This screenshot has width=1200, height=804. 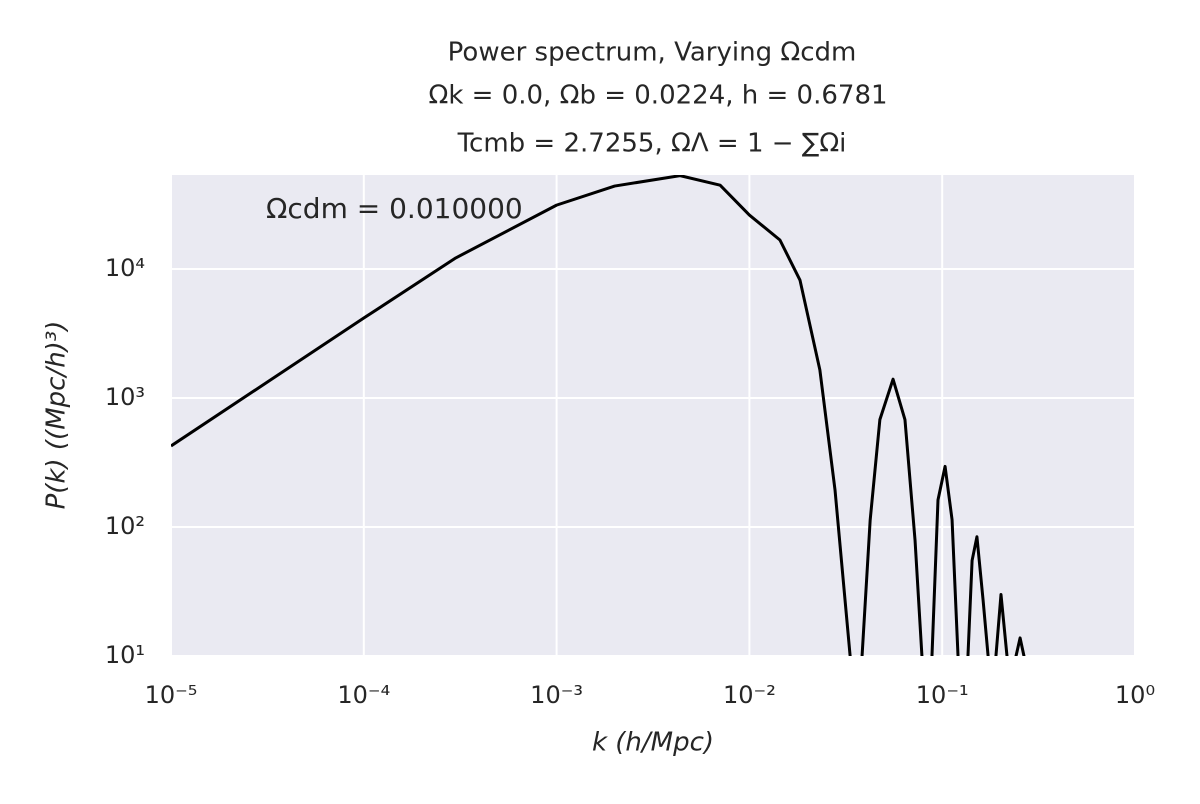 I want to click on title-line: Ωk = 0.0, Ωb = 0.0224, h = 0.6781, so click(x=657, y=96).